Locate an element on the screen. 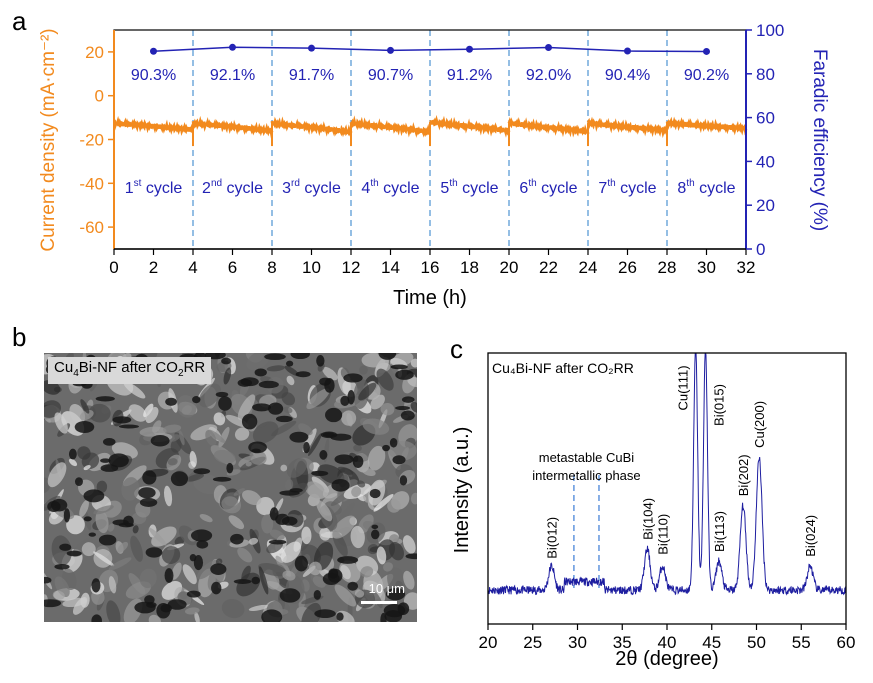 The height and width of the screenshot is (683, 873). y-tick-label: -40 is located at coordinates (91, 183).